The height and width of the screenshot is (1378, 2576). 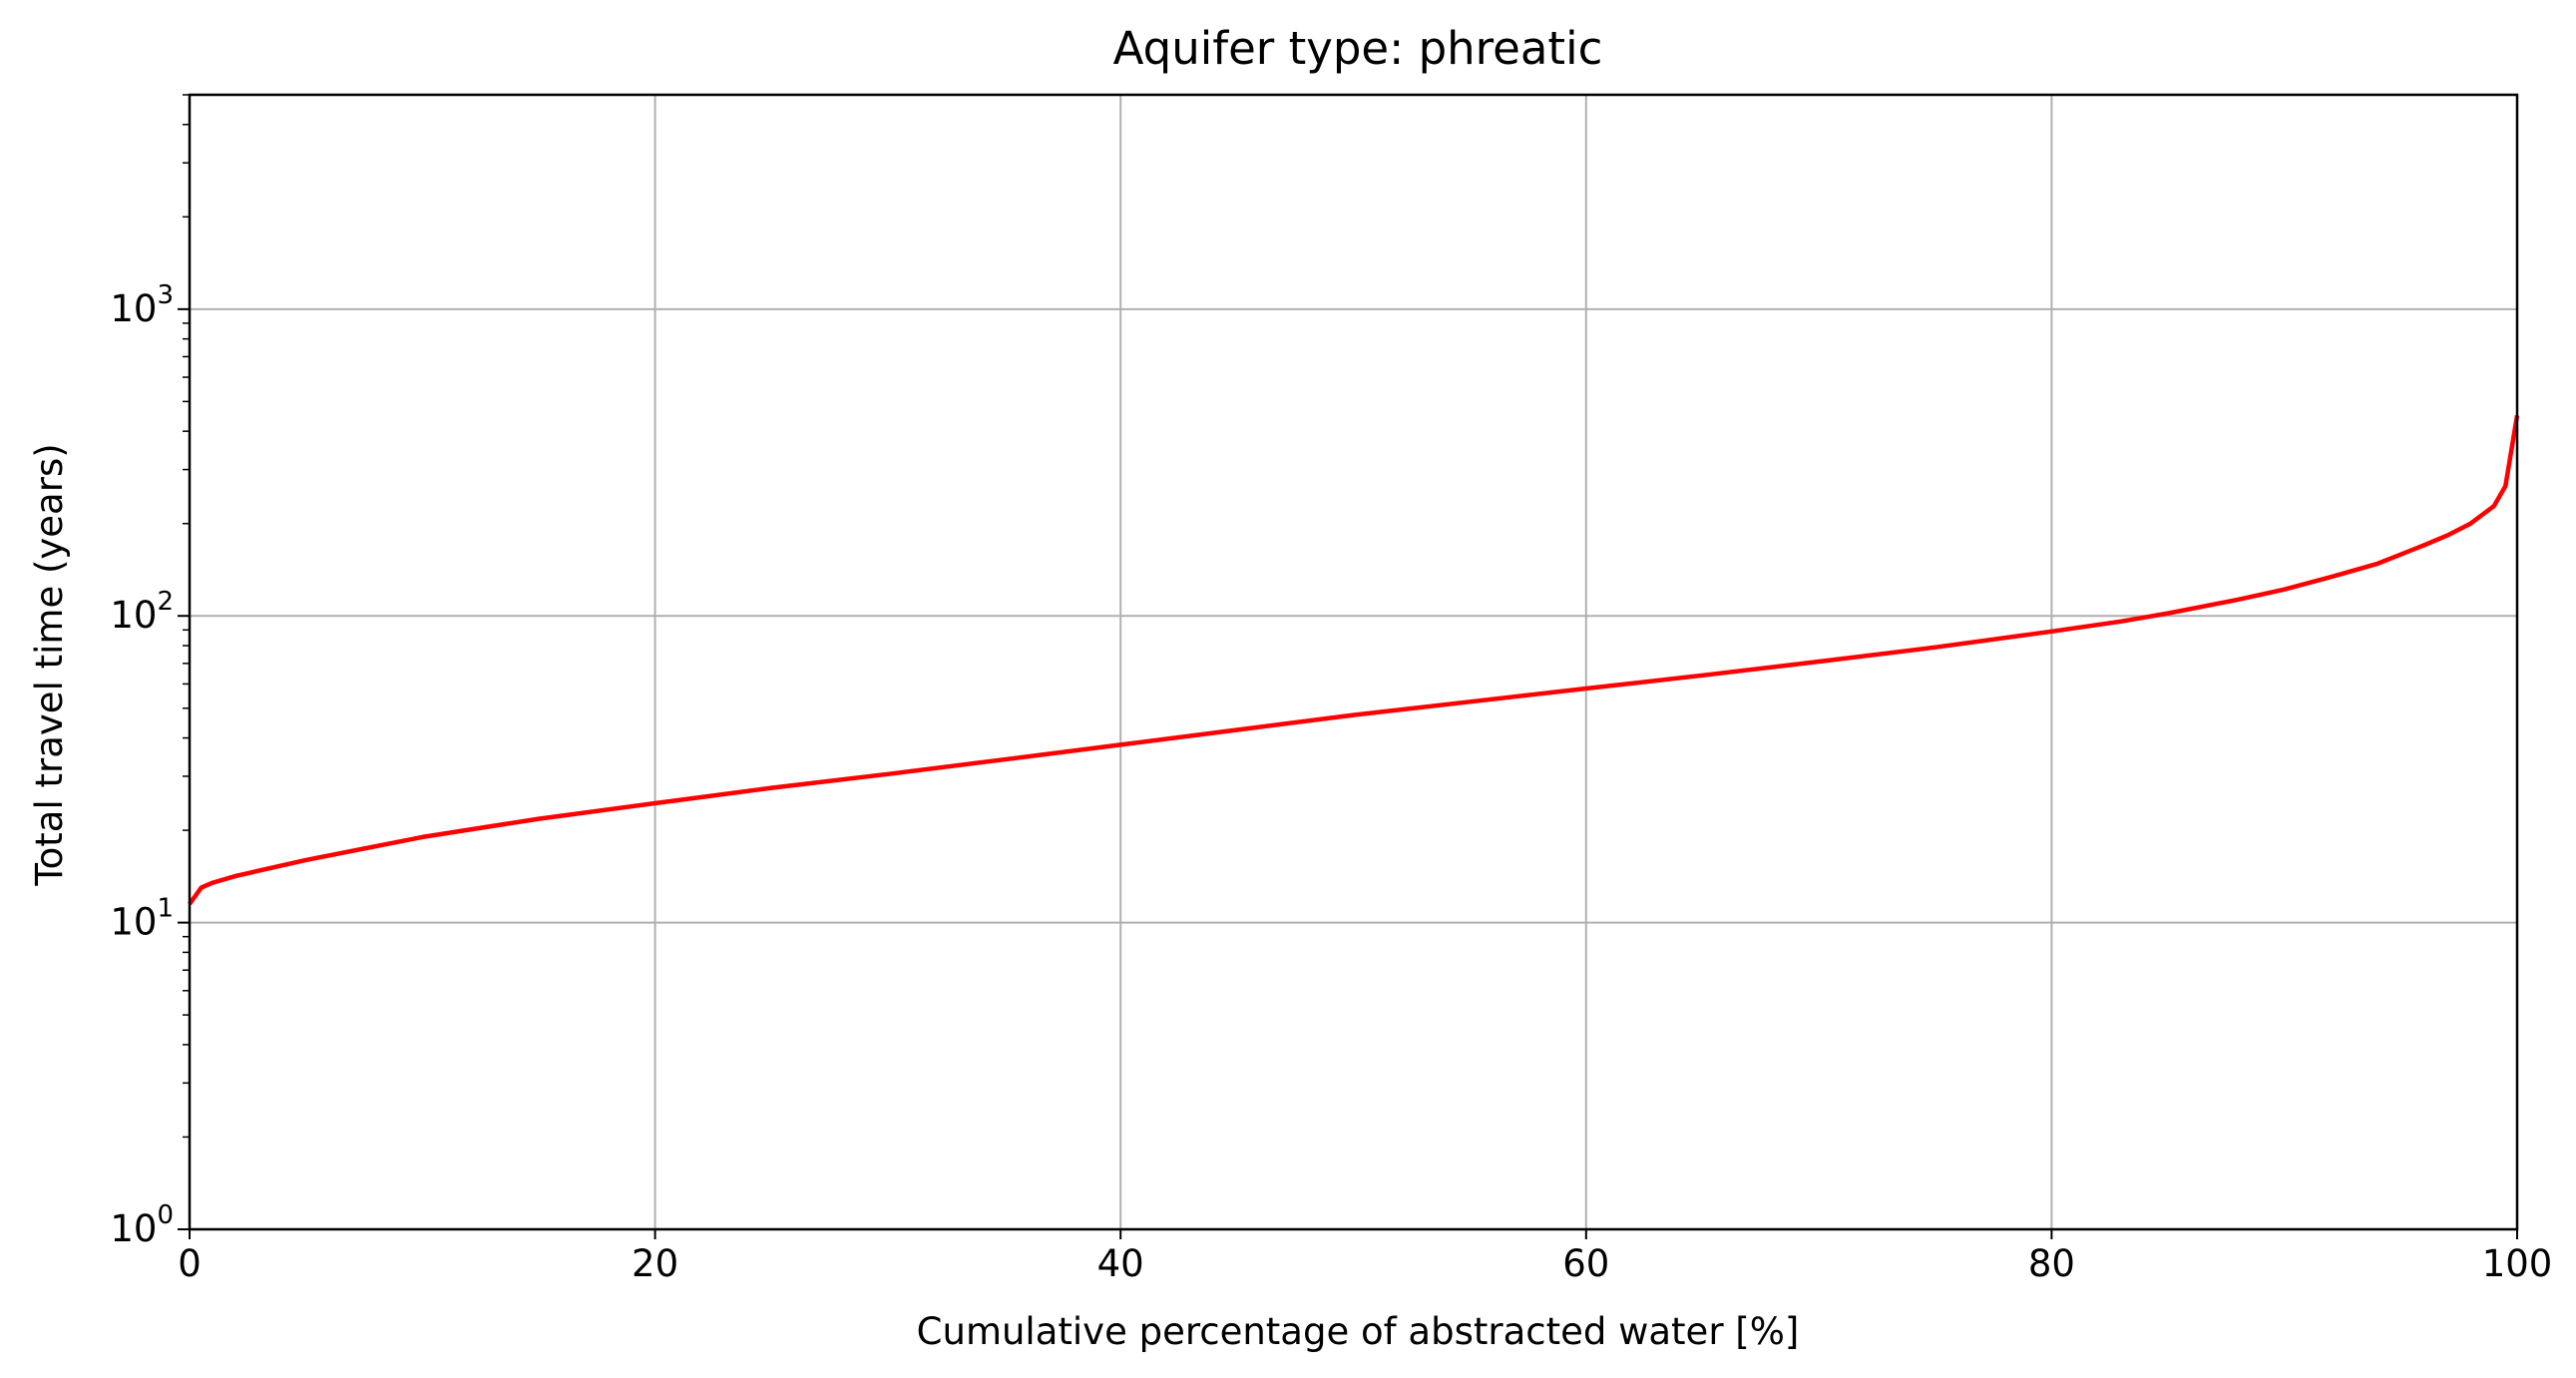 What do you see at coordinates (190, 1264) in the screenshot?
I see `x-tick-label: 0` at bounding box center [190, 1264].